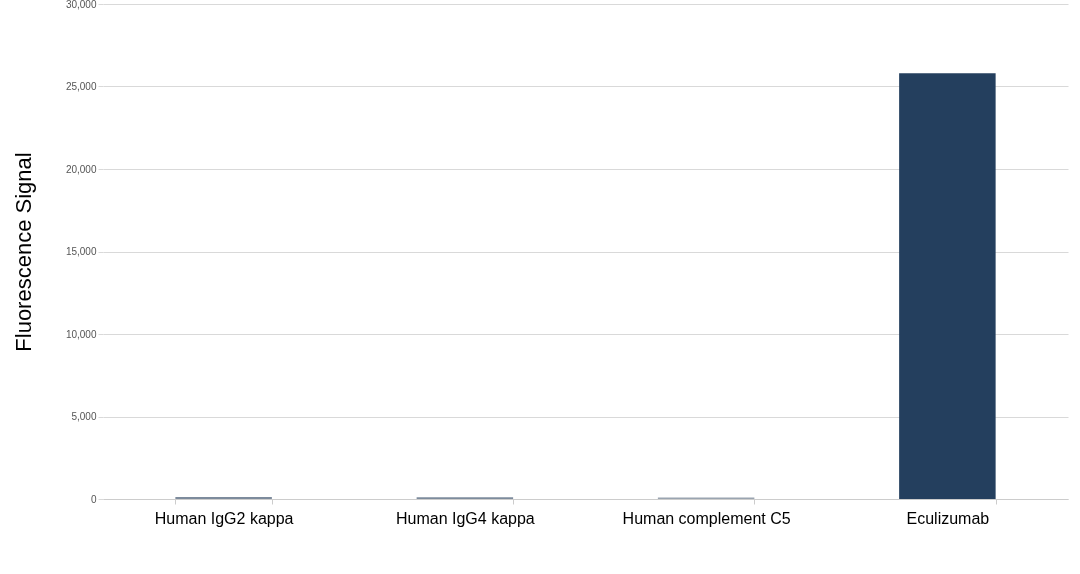 Image resolution: width=1080 pixels, height=574 pixels. I want to click on x-tick-label: Human IgG2 kappa, so click(224, 518).